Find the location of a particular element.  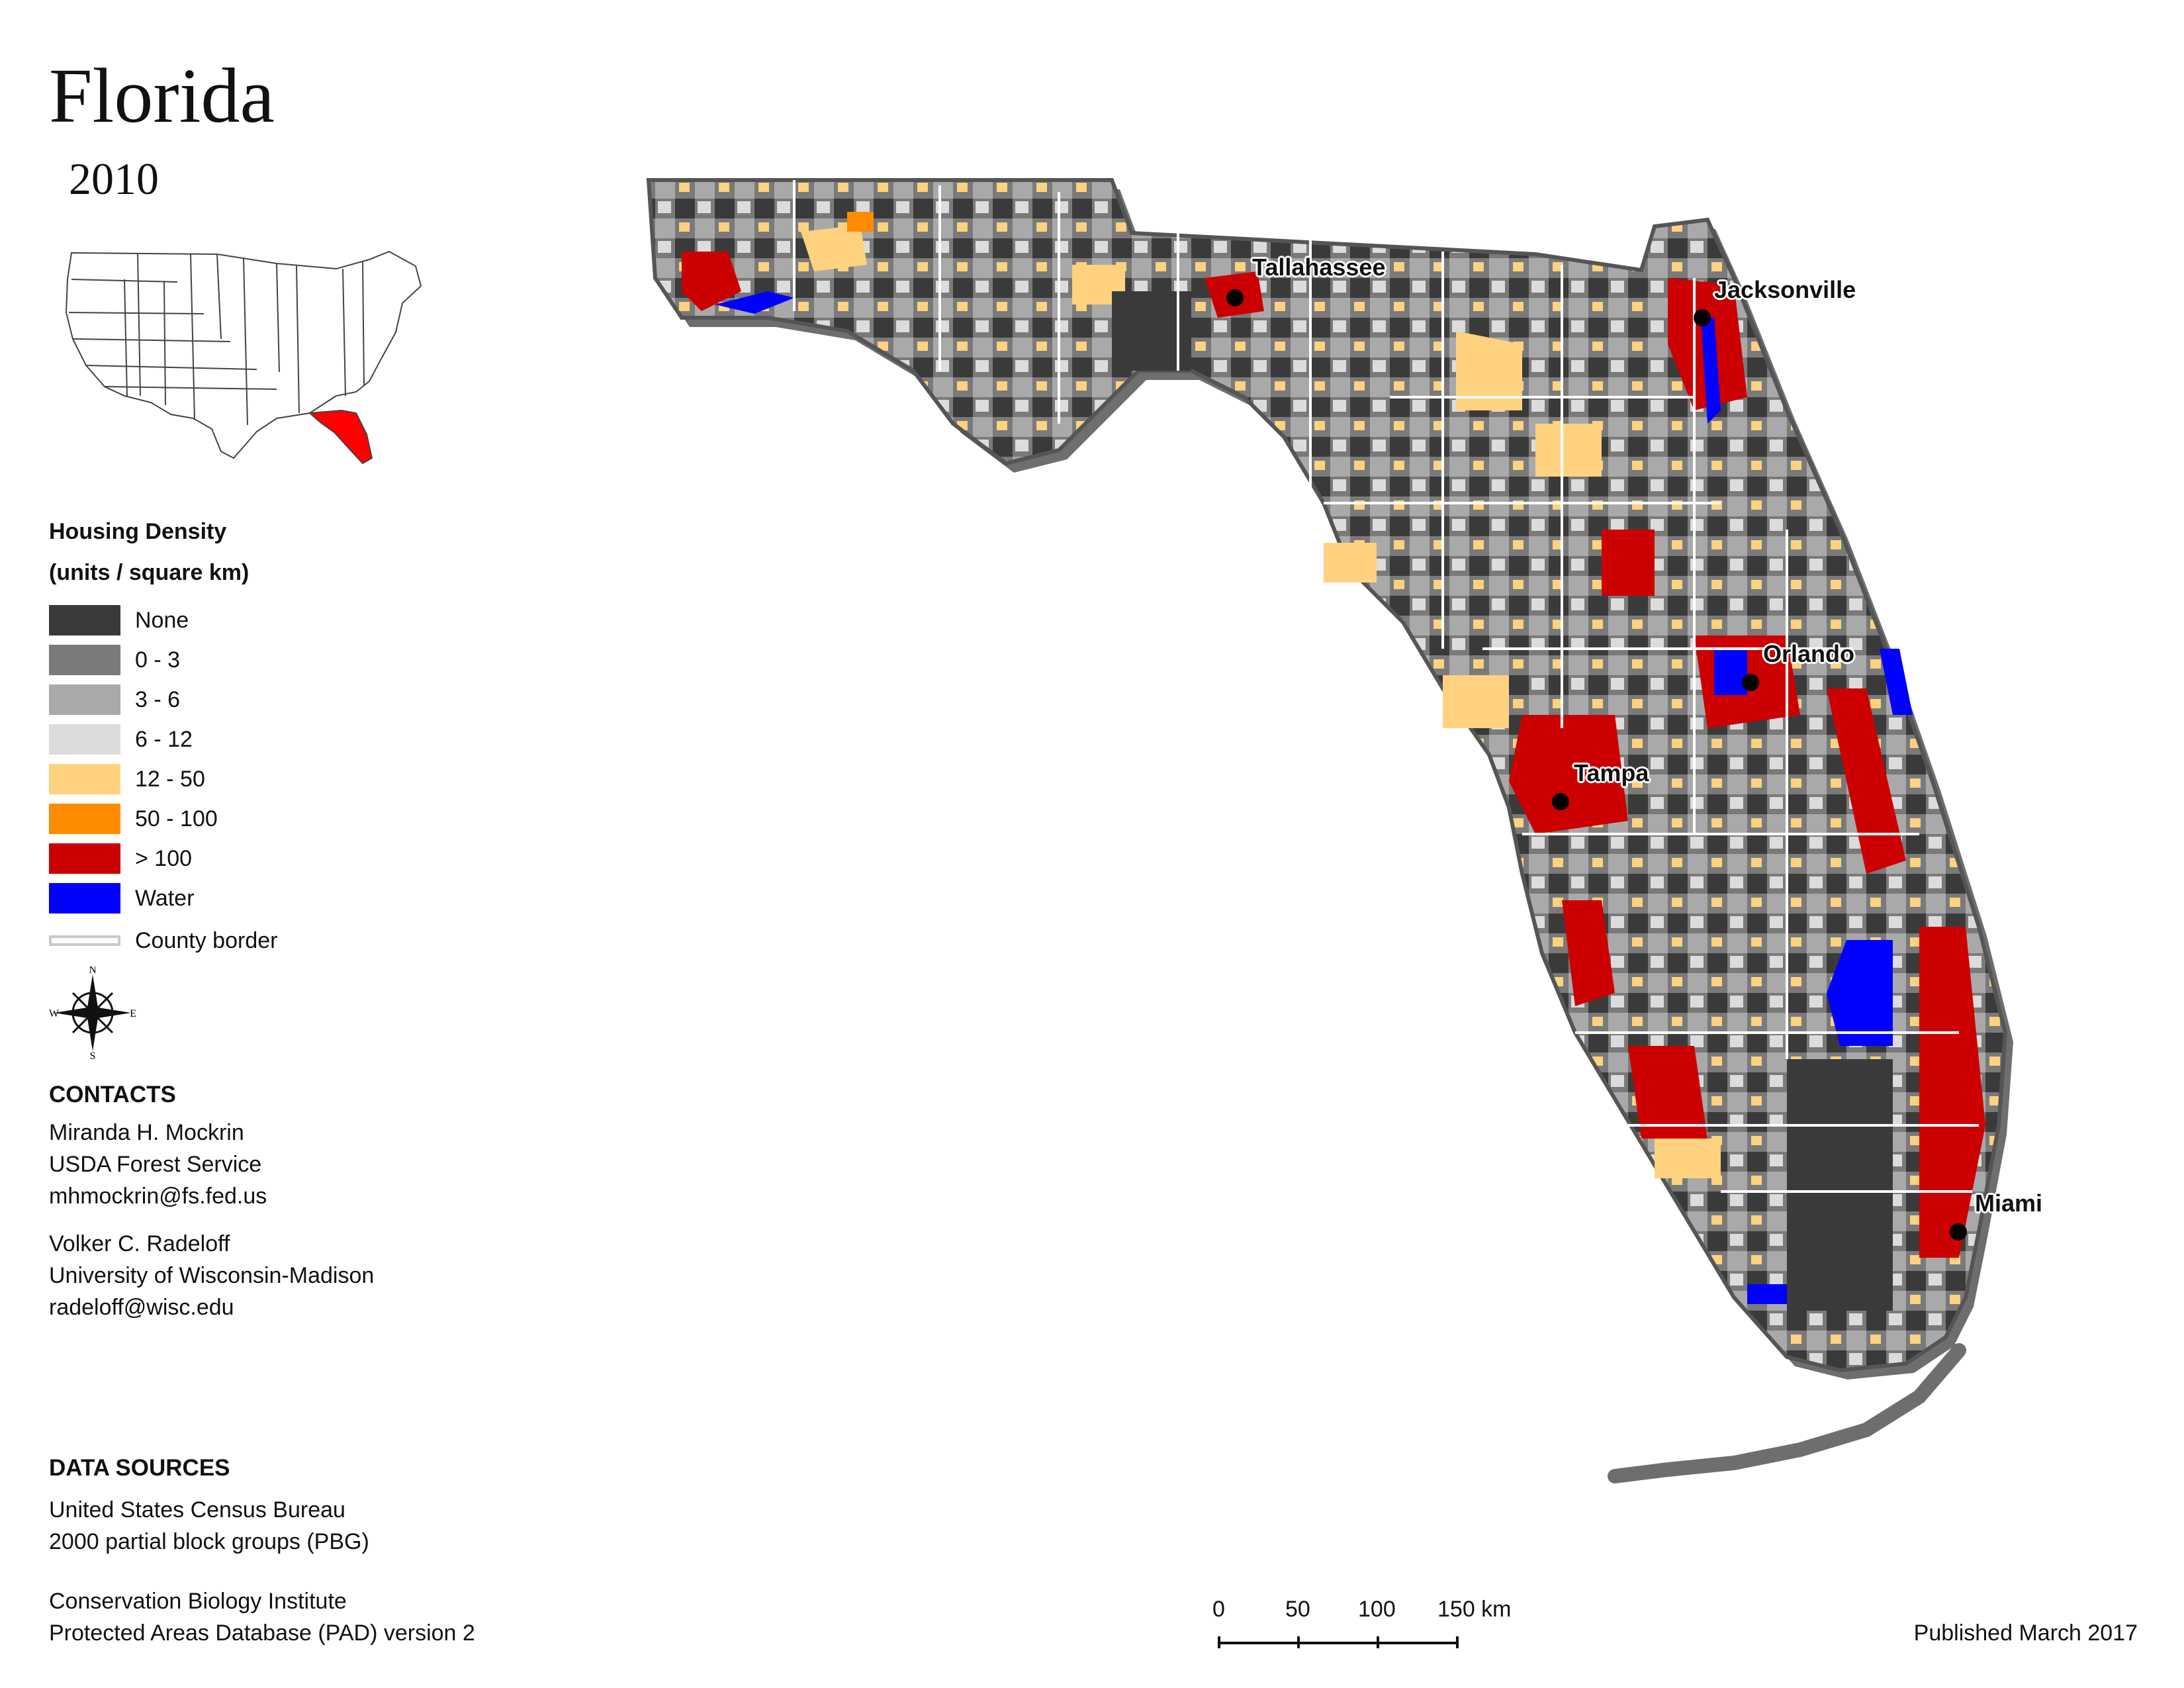

legend-item: 3 - 6 is located at coordinates (221, 699).